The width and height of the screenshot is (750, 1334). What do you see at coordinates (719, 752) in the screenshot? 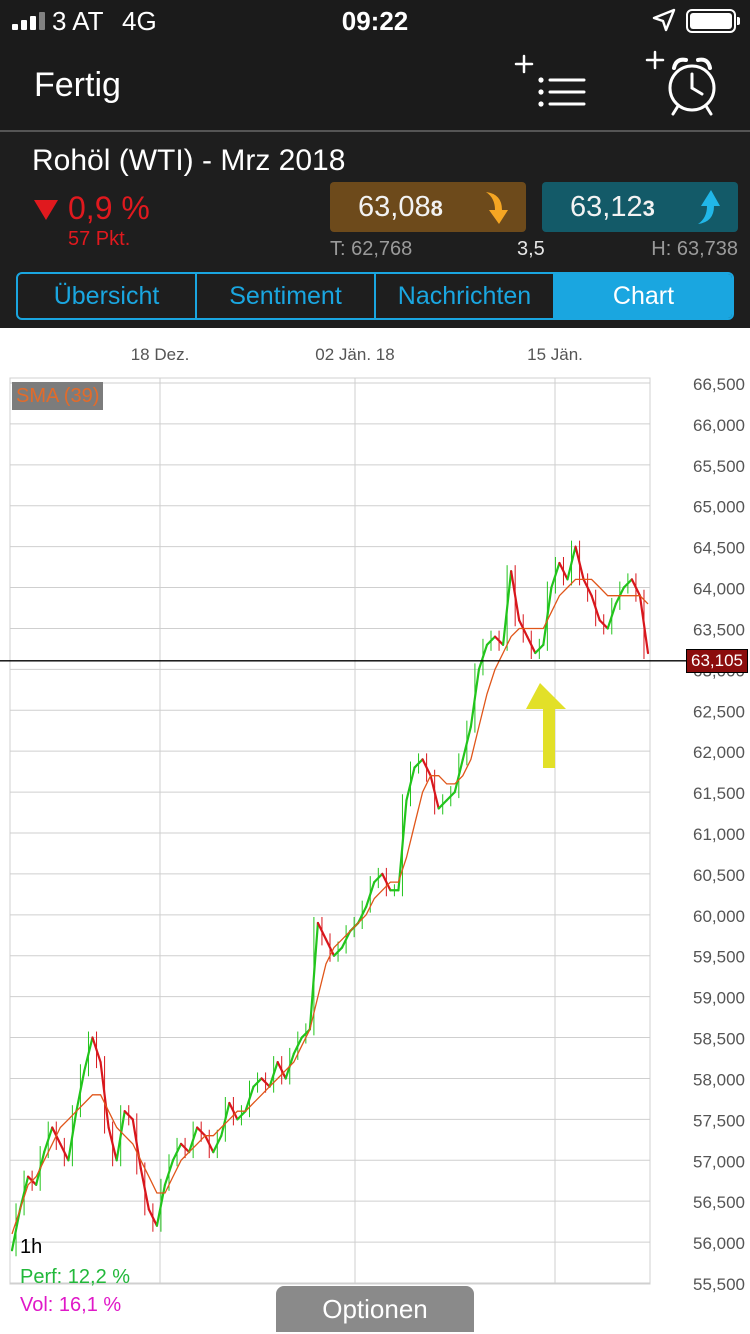
I see `y-tick-label: 62,000` at bounding box center [719, 752].